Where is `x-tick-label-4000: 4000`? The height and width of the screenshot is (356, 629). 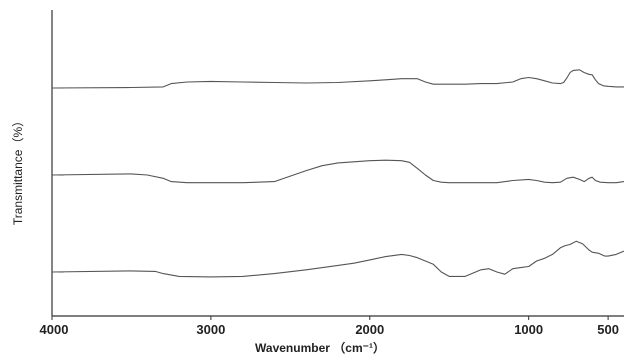 x-tick-label-4000: 4000 is located at coordinates (54, 329).